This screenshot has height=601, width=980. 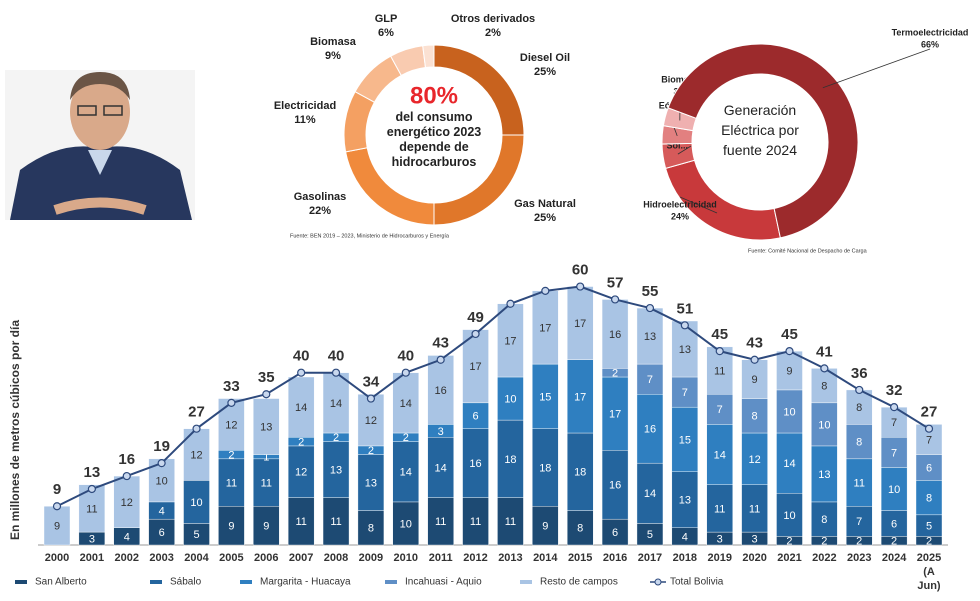 I want to click on x-tick-label: 2011, so click(x=440, y=558).